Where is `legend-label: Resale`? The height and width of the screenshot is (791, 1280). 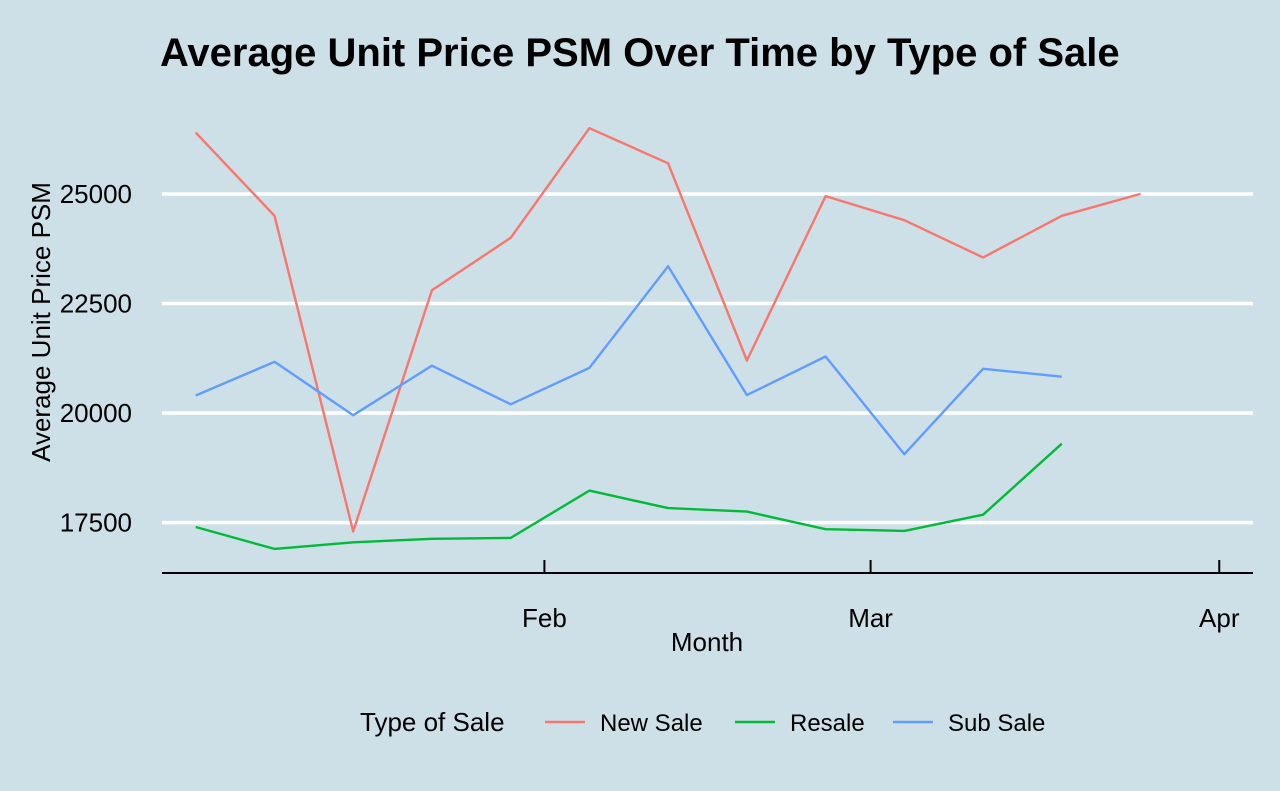 legend-label: Resale is located at coordinates (827, 723).